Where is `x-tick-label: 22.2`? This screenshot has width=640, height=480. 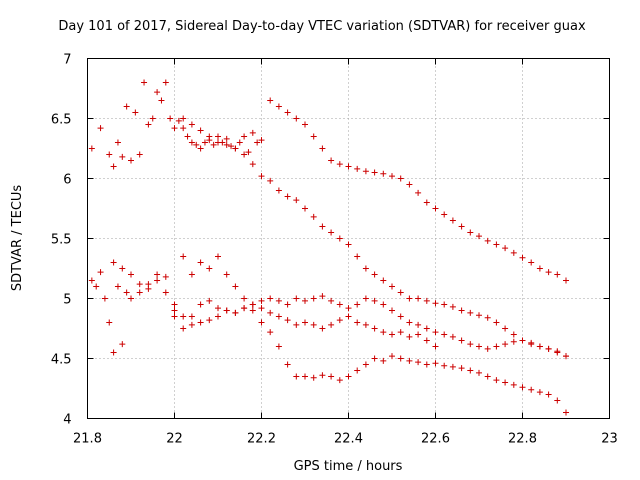
x-tick-label: 22.2 is located at coordinates (261, 439).